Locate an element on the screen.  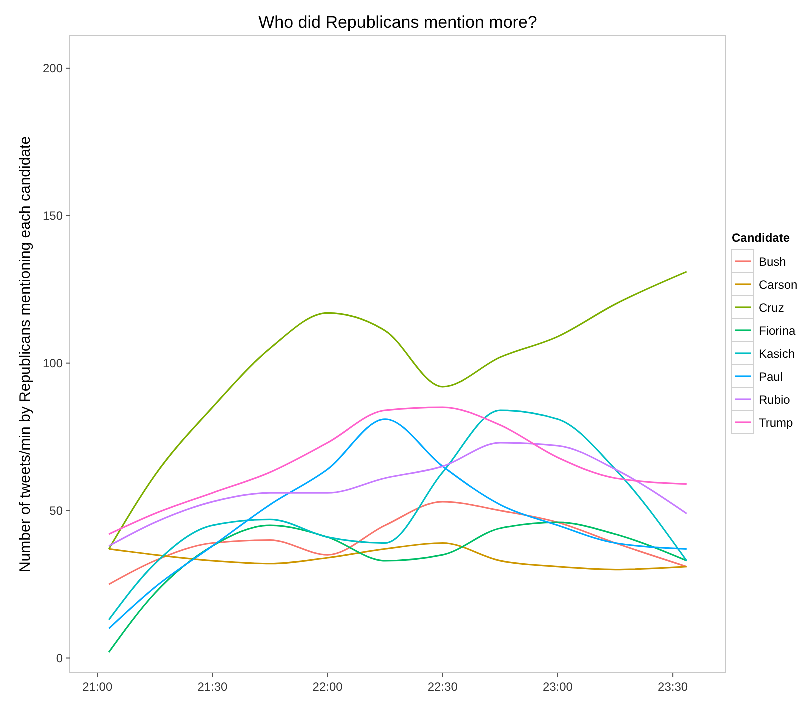
legend-label: Trump is located at coordinates (776, 423).